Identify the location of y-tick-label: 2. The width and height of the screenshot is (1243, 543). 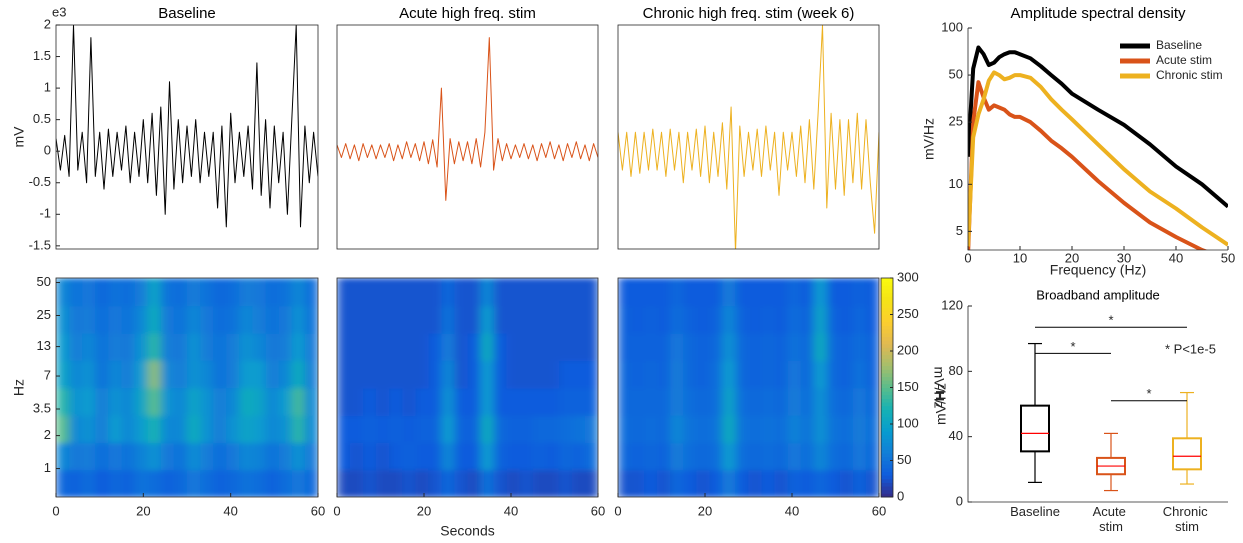
(47, 23).